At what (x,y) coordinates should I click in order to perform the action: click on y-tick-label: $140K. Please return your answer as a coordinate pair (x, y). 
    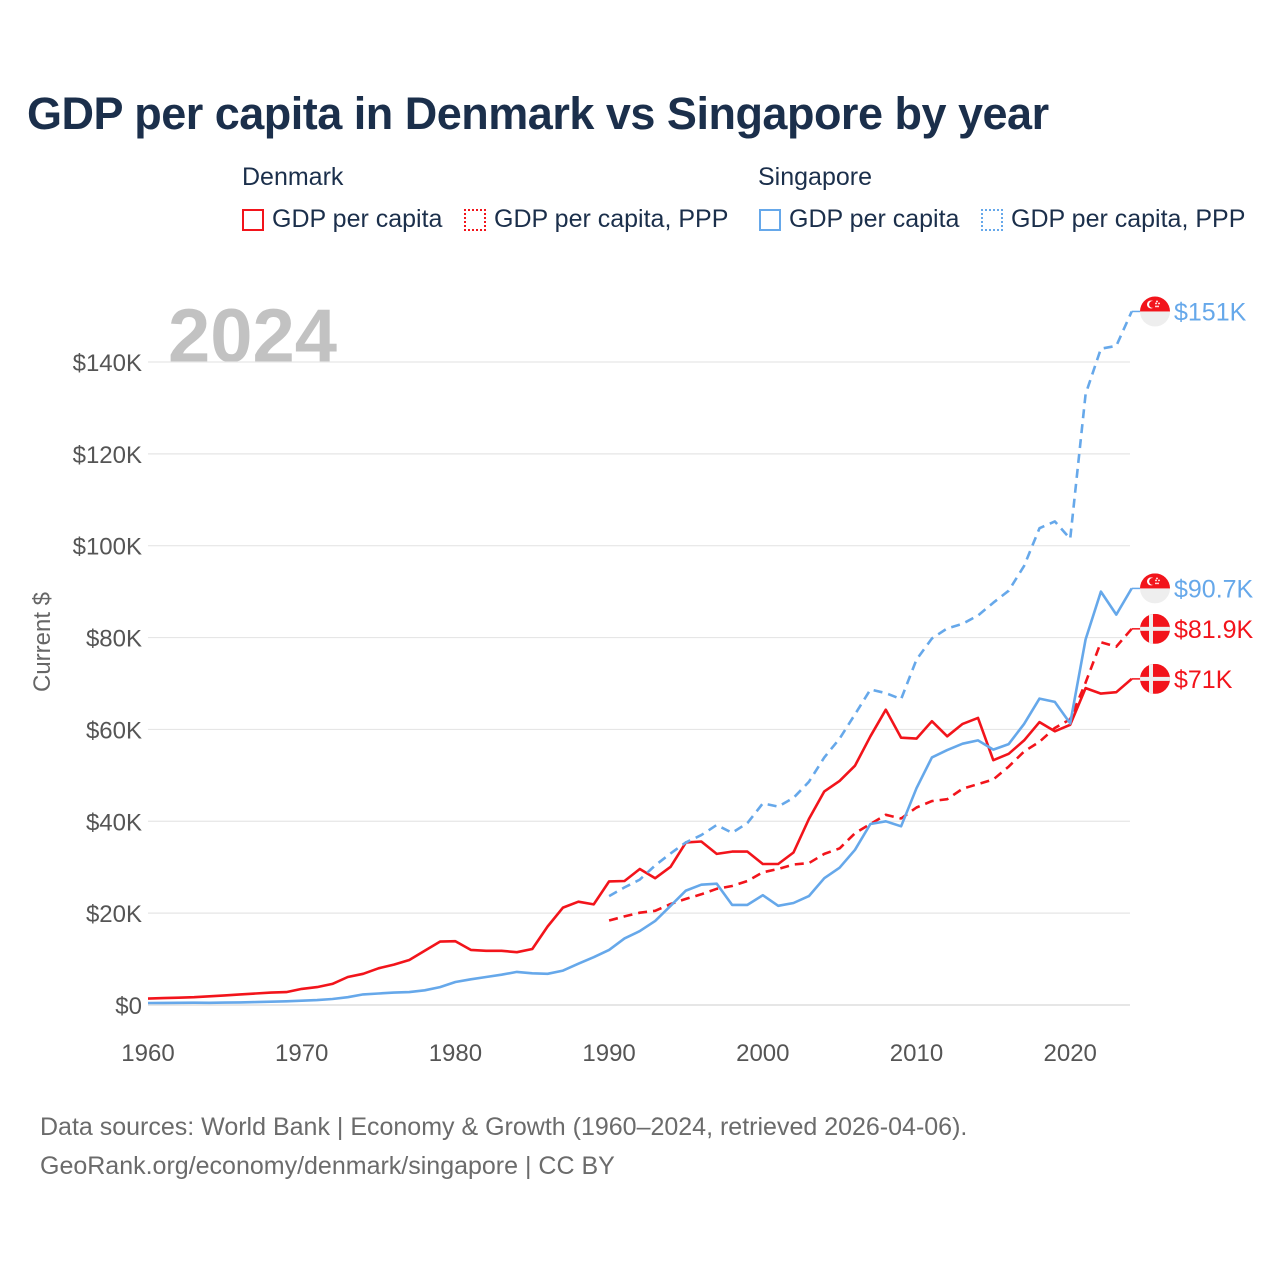
    Looking at the image, I should click on (107, 363).